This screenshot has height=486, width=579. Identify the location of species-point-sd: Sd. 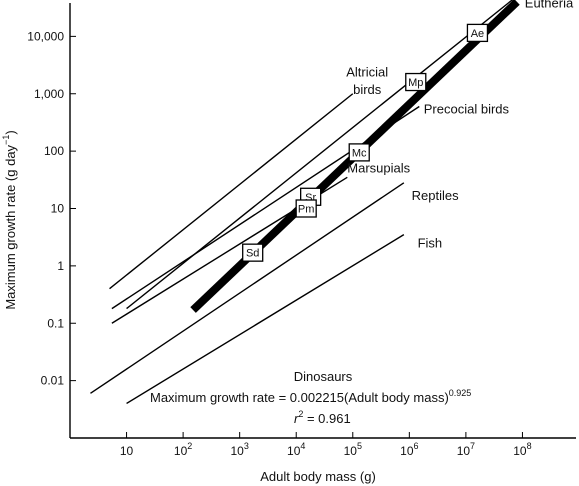
(253, 252).